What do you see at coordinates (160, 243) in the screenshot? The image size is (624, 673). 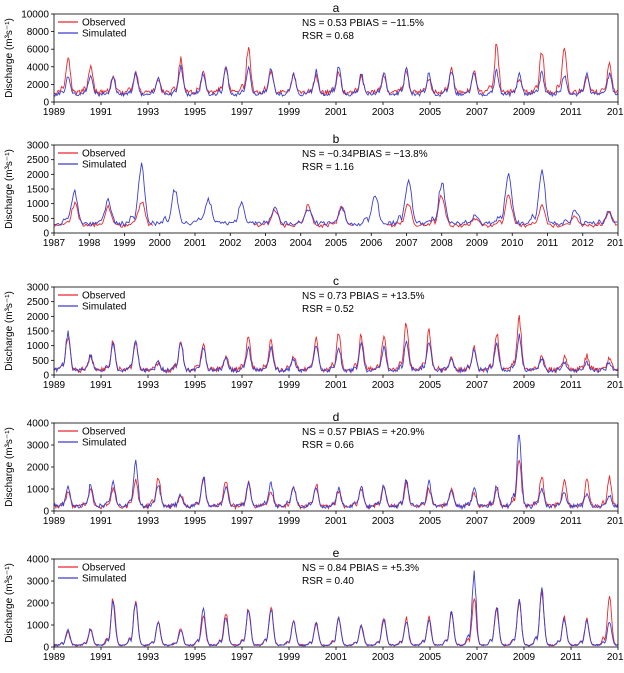 I see `x-tick-label: 2000` at bounding box center [160, 243].